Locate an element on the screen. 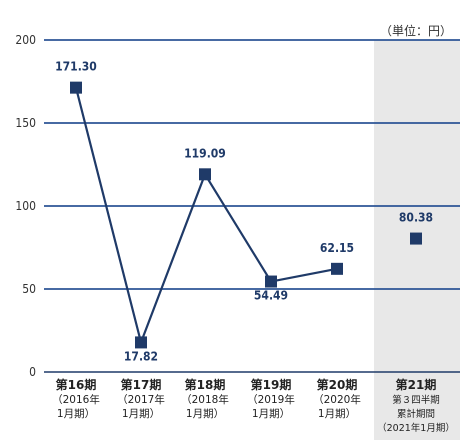  data-label: 54.49 is located at coordinates (271, 296).